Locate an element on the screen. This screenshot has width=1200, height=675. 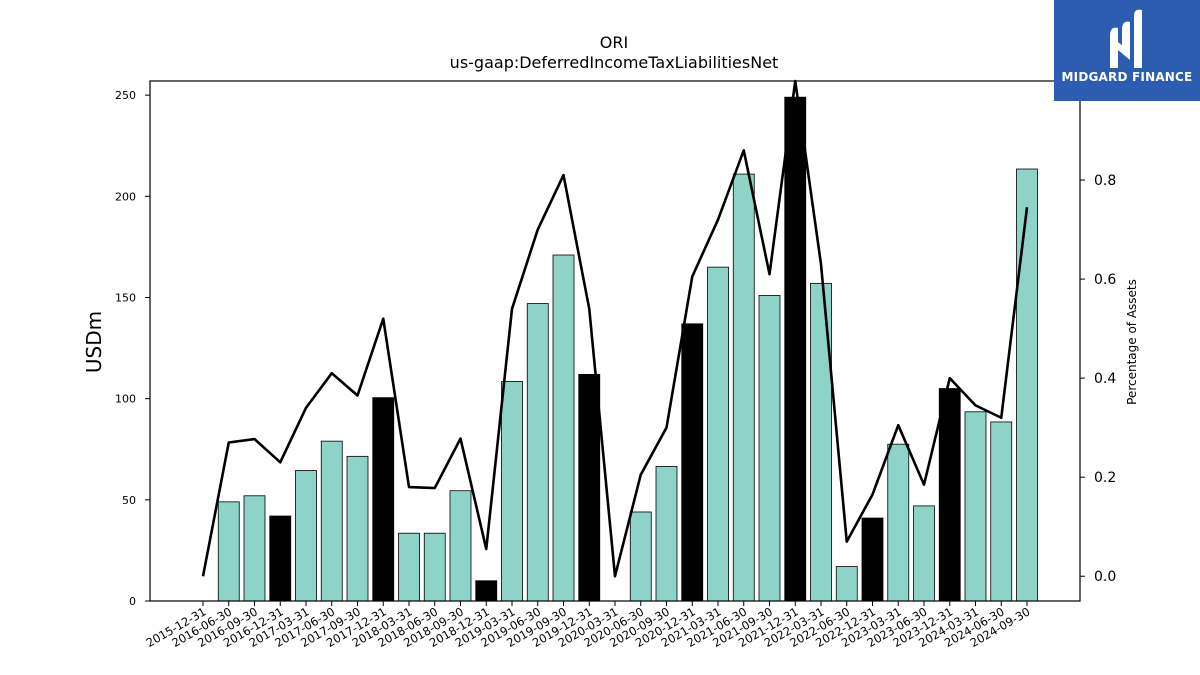
y2-tick-label: 0.6 is located at coordinates (1105, 280).